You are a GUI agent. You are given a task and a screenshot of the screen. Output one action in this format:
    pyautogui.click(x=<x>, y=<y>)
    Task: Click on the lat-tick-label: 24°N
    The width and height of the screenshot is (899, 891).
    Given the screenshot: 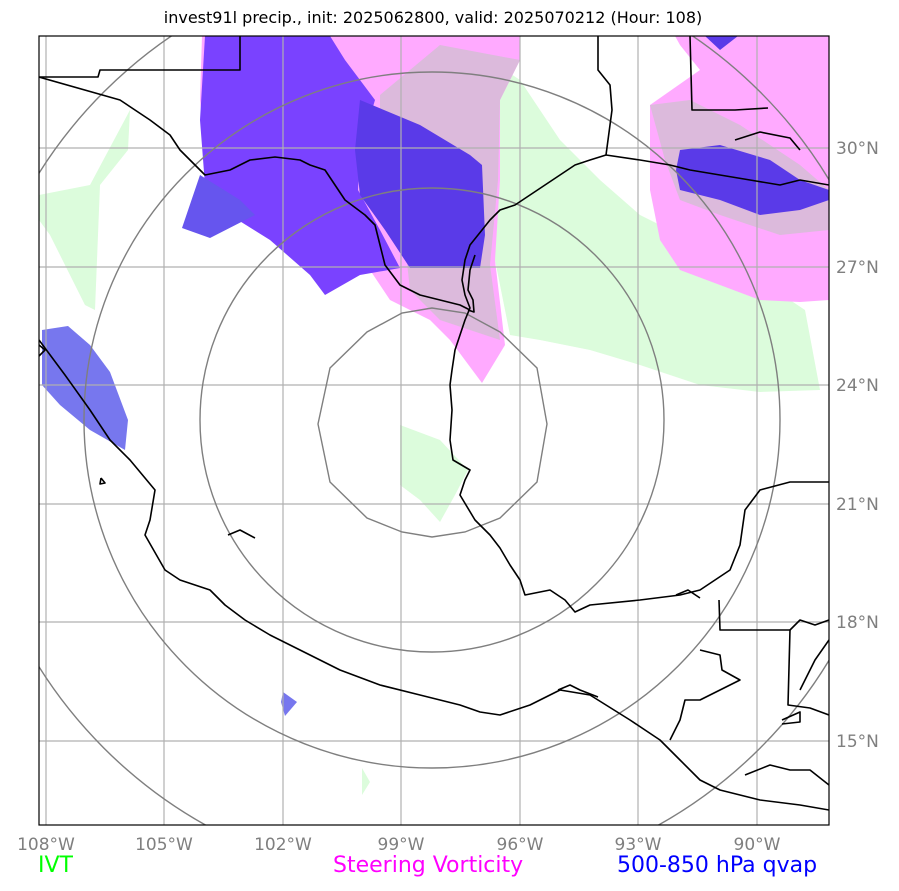 What is the action you would take?
    pyautogui.click(x=857, y=386)
    